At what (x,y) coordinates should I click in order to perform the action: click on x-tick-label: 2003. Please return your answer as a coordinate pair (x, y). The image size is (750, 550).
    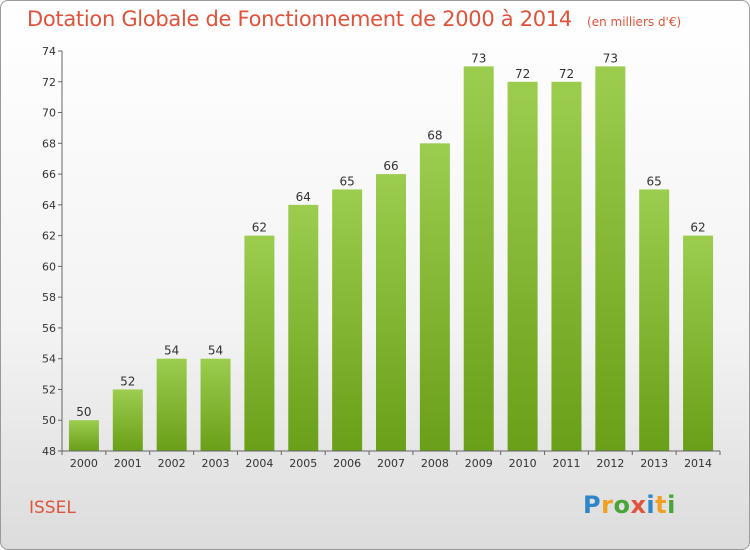
    Looking at the image, I should click on (216, 463).